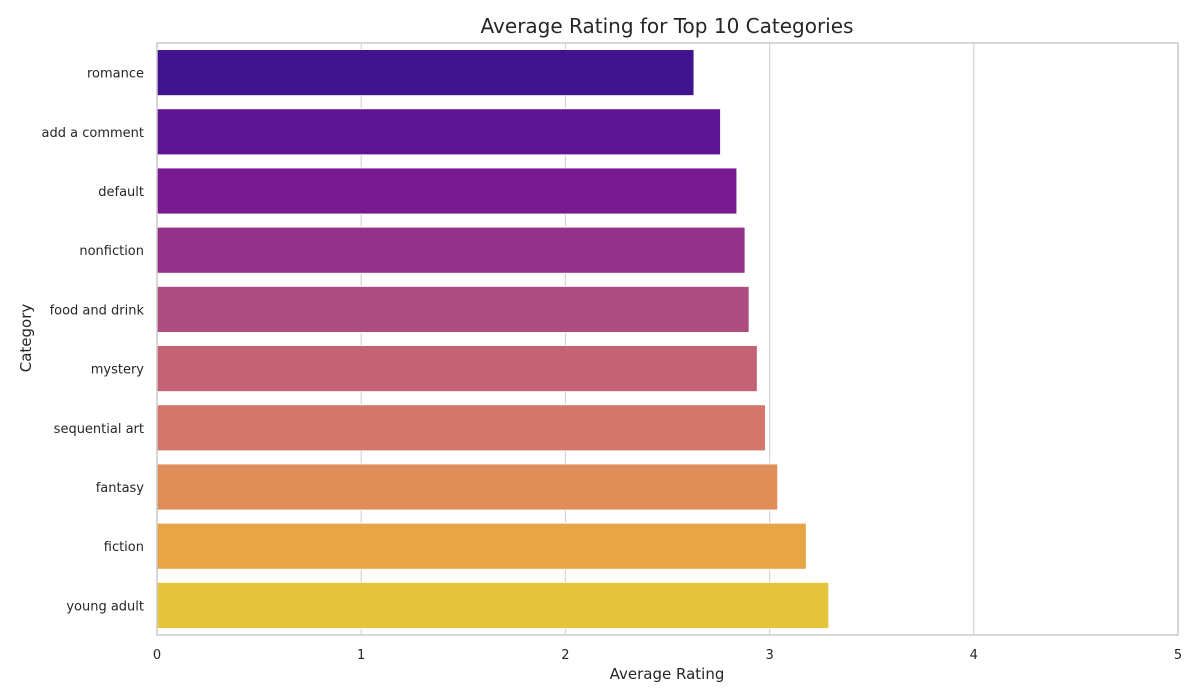 The height and width of the screenshot is (700, 1200). What do you see at coordinates (1178, 655) in the screenshot?
I see `x-tick-label: 5` at bounding box center [1178, 655].